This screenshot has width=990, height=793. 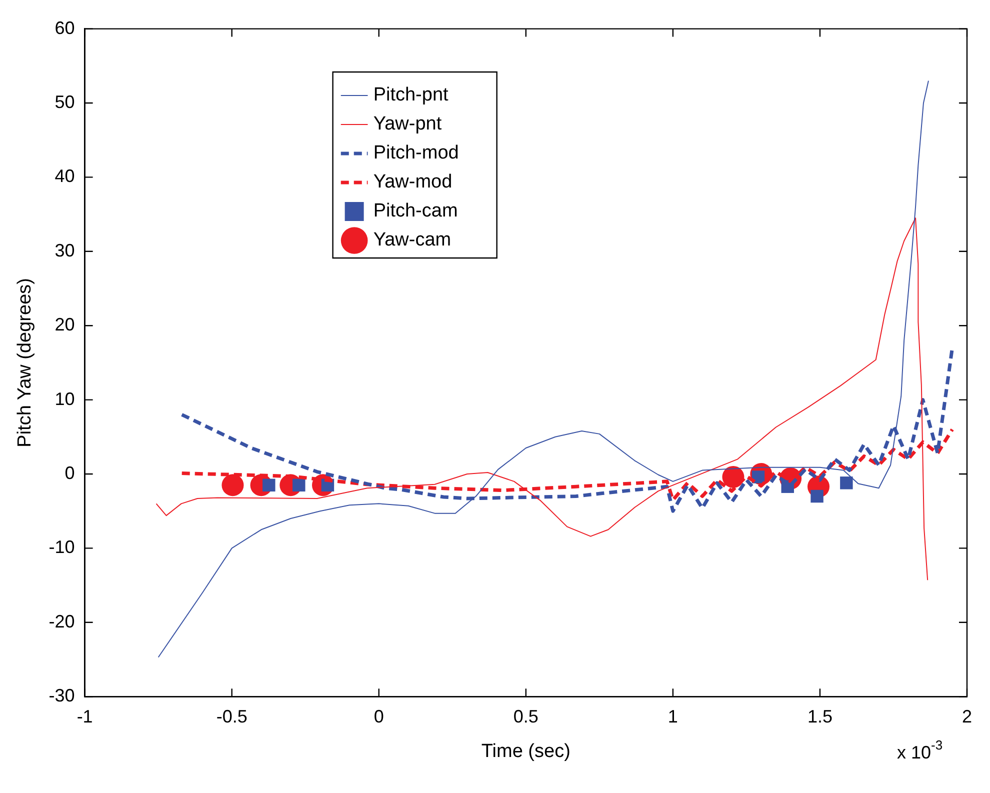 What do you see at coordinates (673, 716) in the screenshot?
I see `x-tick-label: 1` at bounding box center [673, 716].